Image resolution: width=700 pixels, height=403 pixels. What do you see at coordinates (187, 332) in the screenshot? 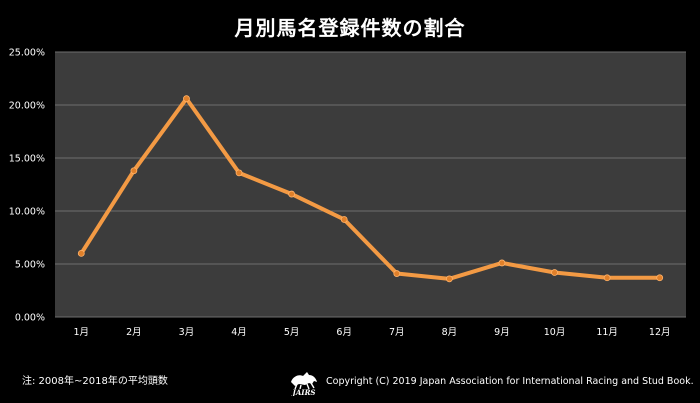
I see `x-tick-label: 3月` at bounding box center [187, 332].